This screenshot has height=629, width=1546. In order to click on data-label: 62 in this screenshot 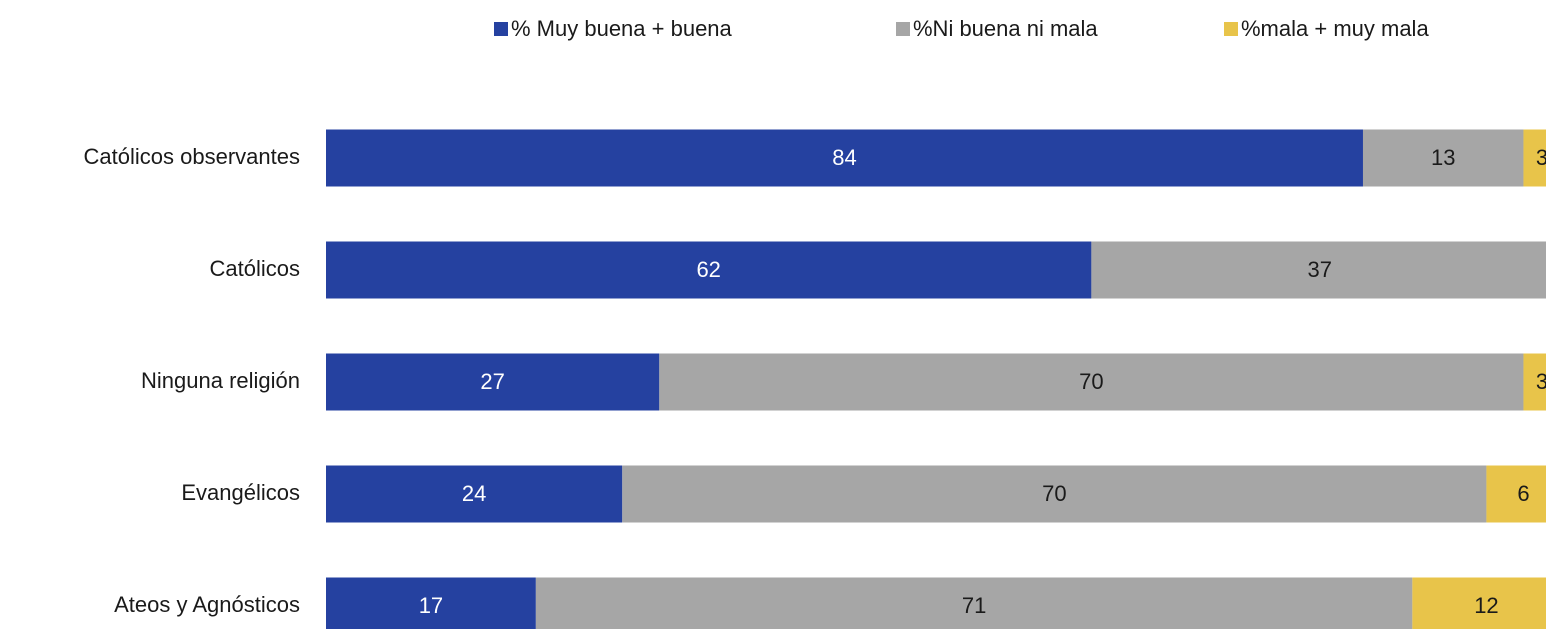, I will do `click(708, 269)`.